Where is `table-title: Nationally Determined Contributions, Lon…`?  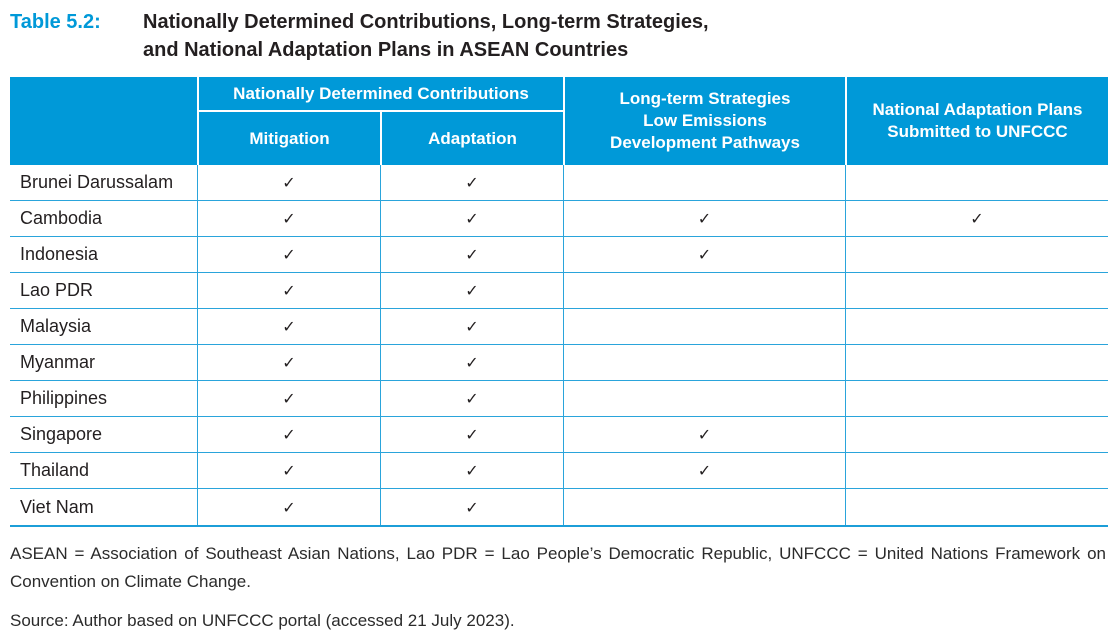 table-title: Nationally Determined Contributions, Lon… is located at coordinates (426, 36).